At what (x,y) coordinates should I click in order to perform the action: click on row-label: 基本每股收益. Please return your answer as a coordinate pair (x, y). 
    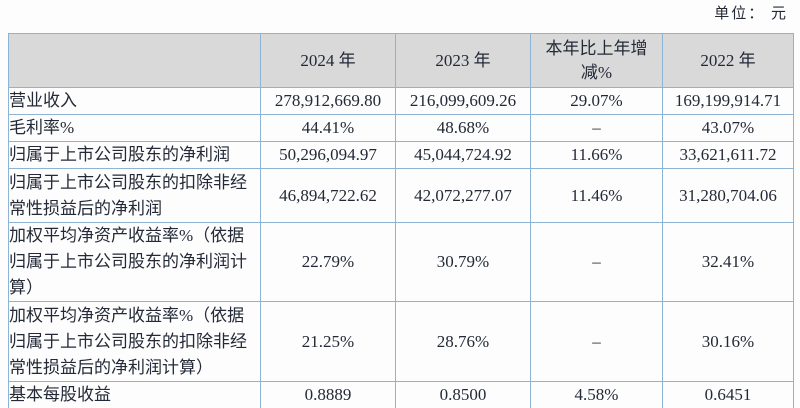
    Looking at the image, I should click on (134, 394).